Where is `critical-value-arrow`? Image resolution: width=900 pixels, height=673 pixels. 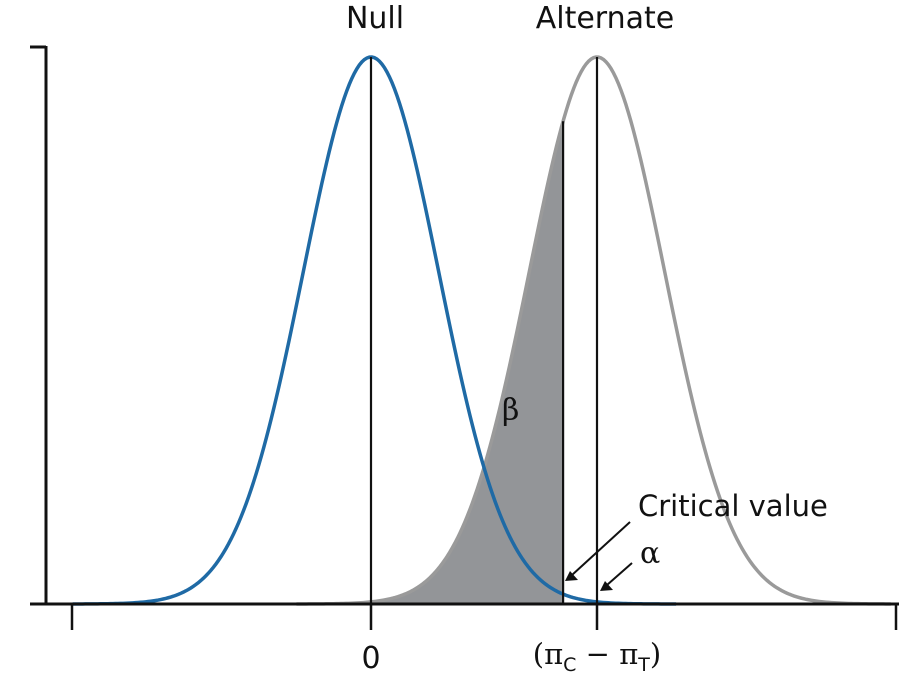
critical-value-arrow is located at coordinates (598, 551).